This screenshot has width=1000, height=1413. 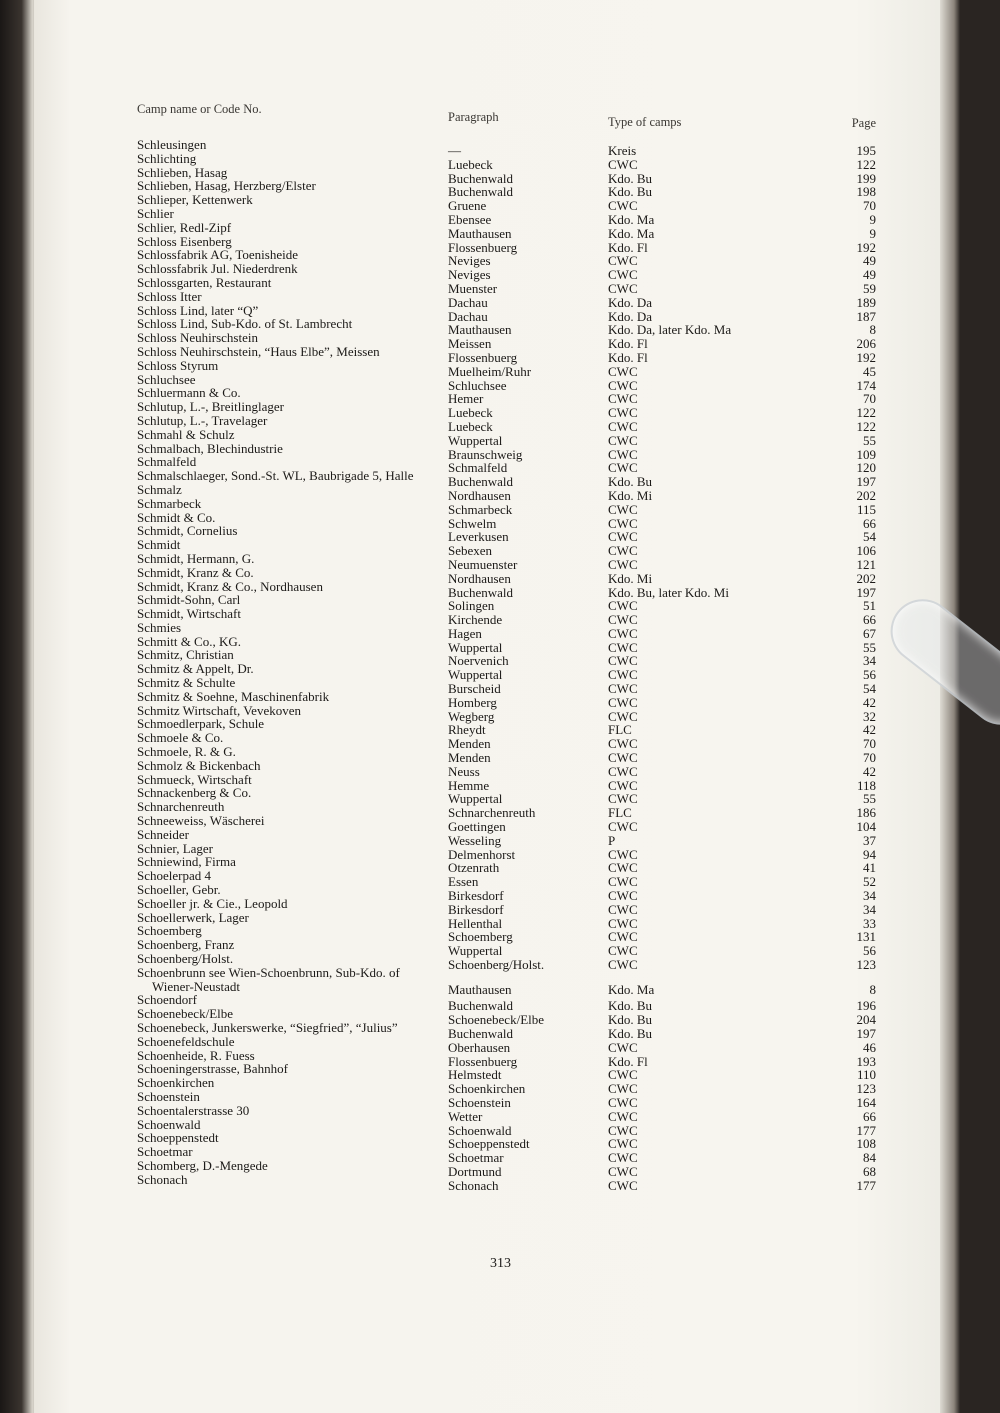 I want to click on paragraph: Schoenkirchen, so click(x=487, y=1089).